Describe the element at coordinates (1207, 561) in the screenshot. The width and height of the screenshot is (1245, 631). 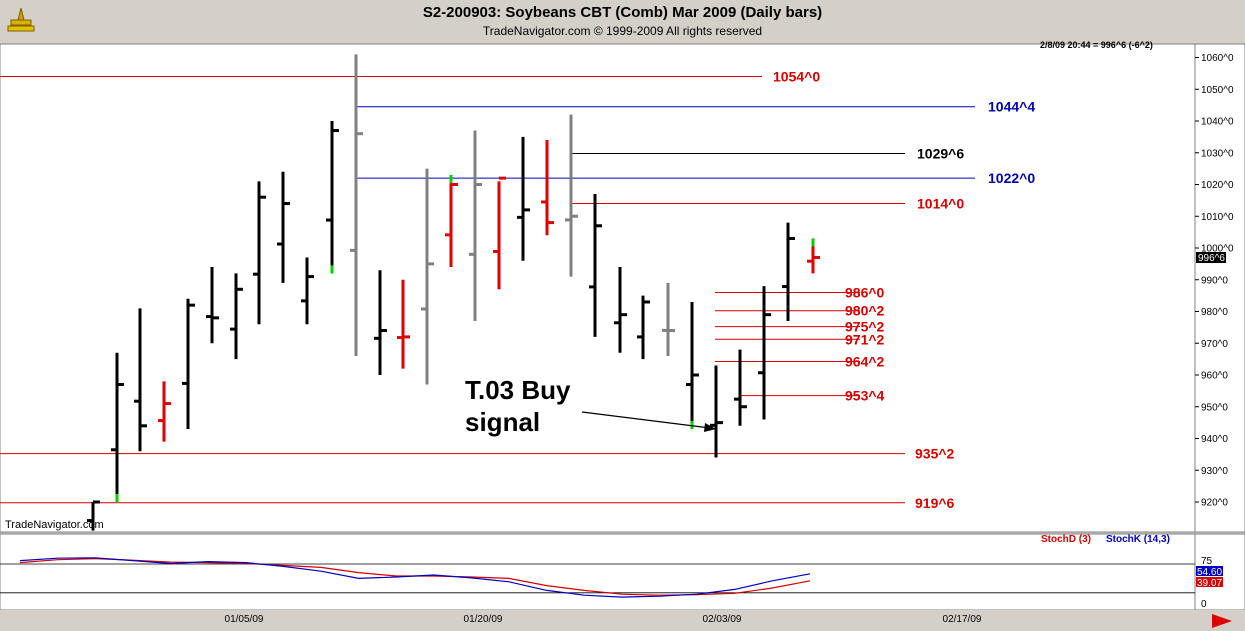
I see `stoch-tick-75: 75` at that location.